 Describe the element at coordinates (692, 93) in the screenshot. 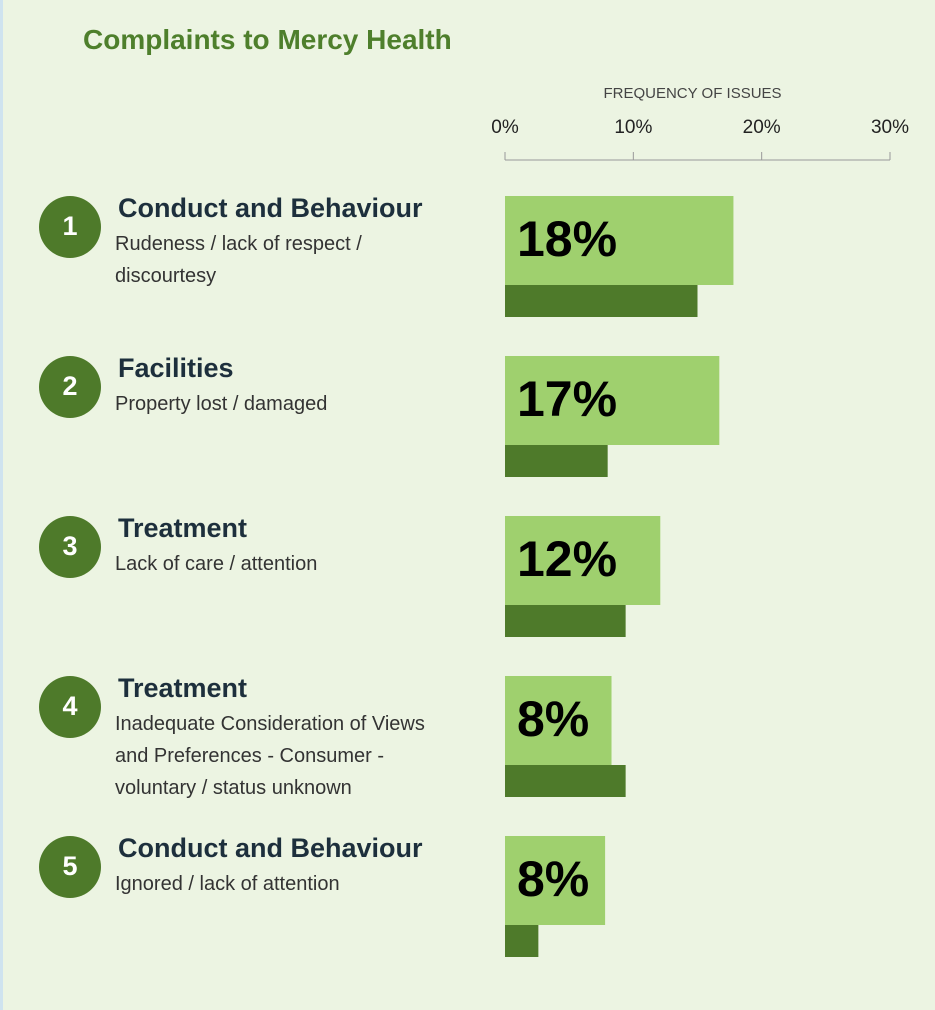

I see `x-axis-label: FREQUENCY OF ISSUES` at that location.